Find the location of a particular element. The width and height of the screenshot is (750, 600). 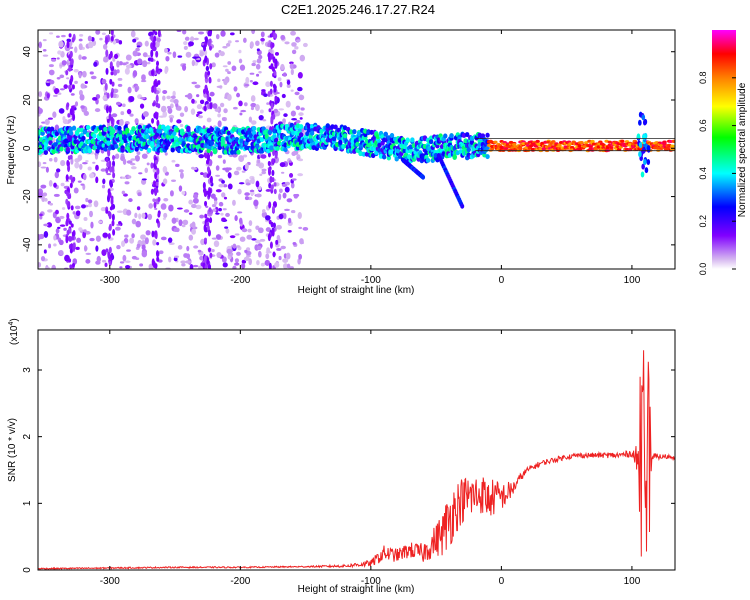

spectrogram-ytick-label: -20 is located at coordinates (27, 196).